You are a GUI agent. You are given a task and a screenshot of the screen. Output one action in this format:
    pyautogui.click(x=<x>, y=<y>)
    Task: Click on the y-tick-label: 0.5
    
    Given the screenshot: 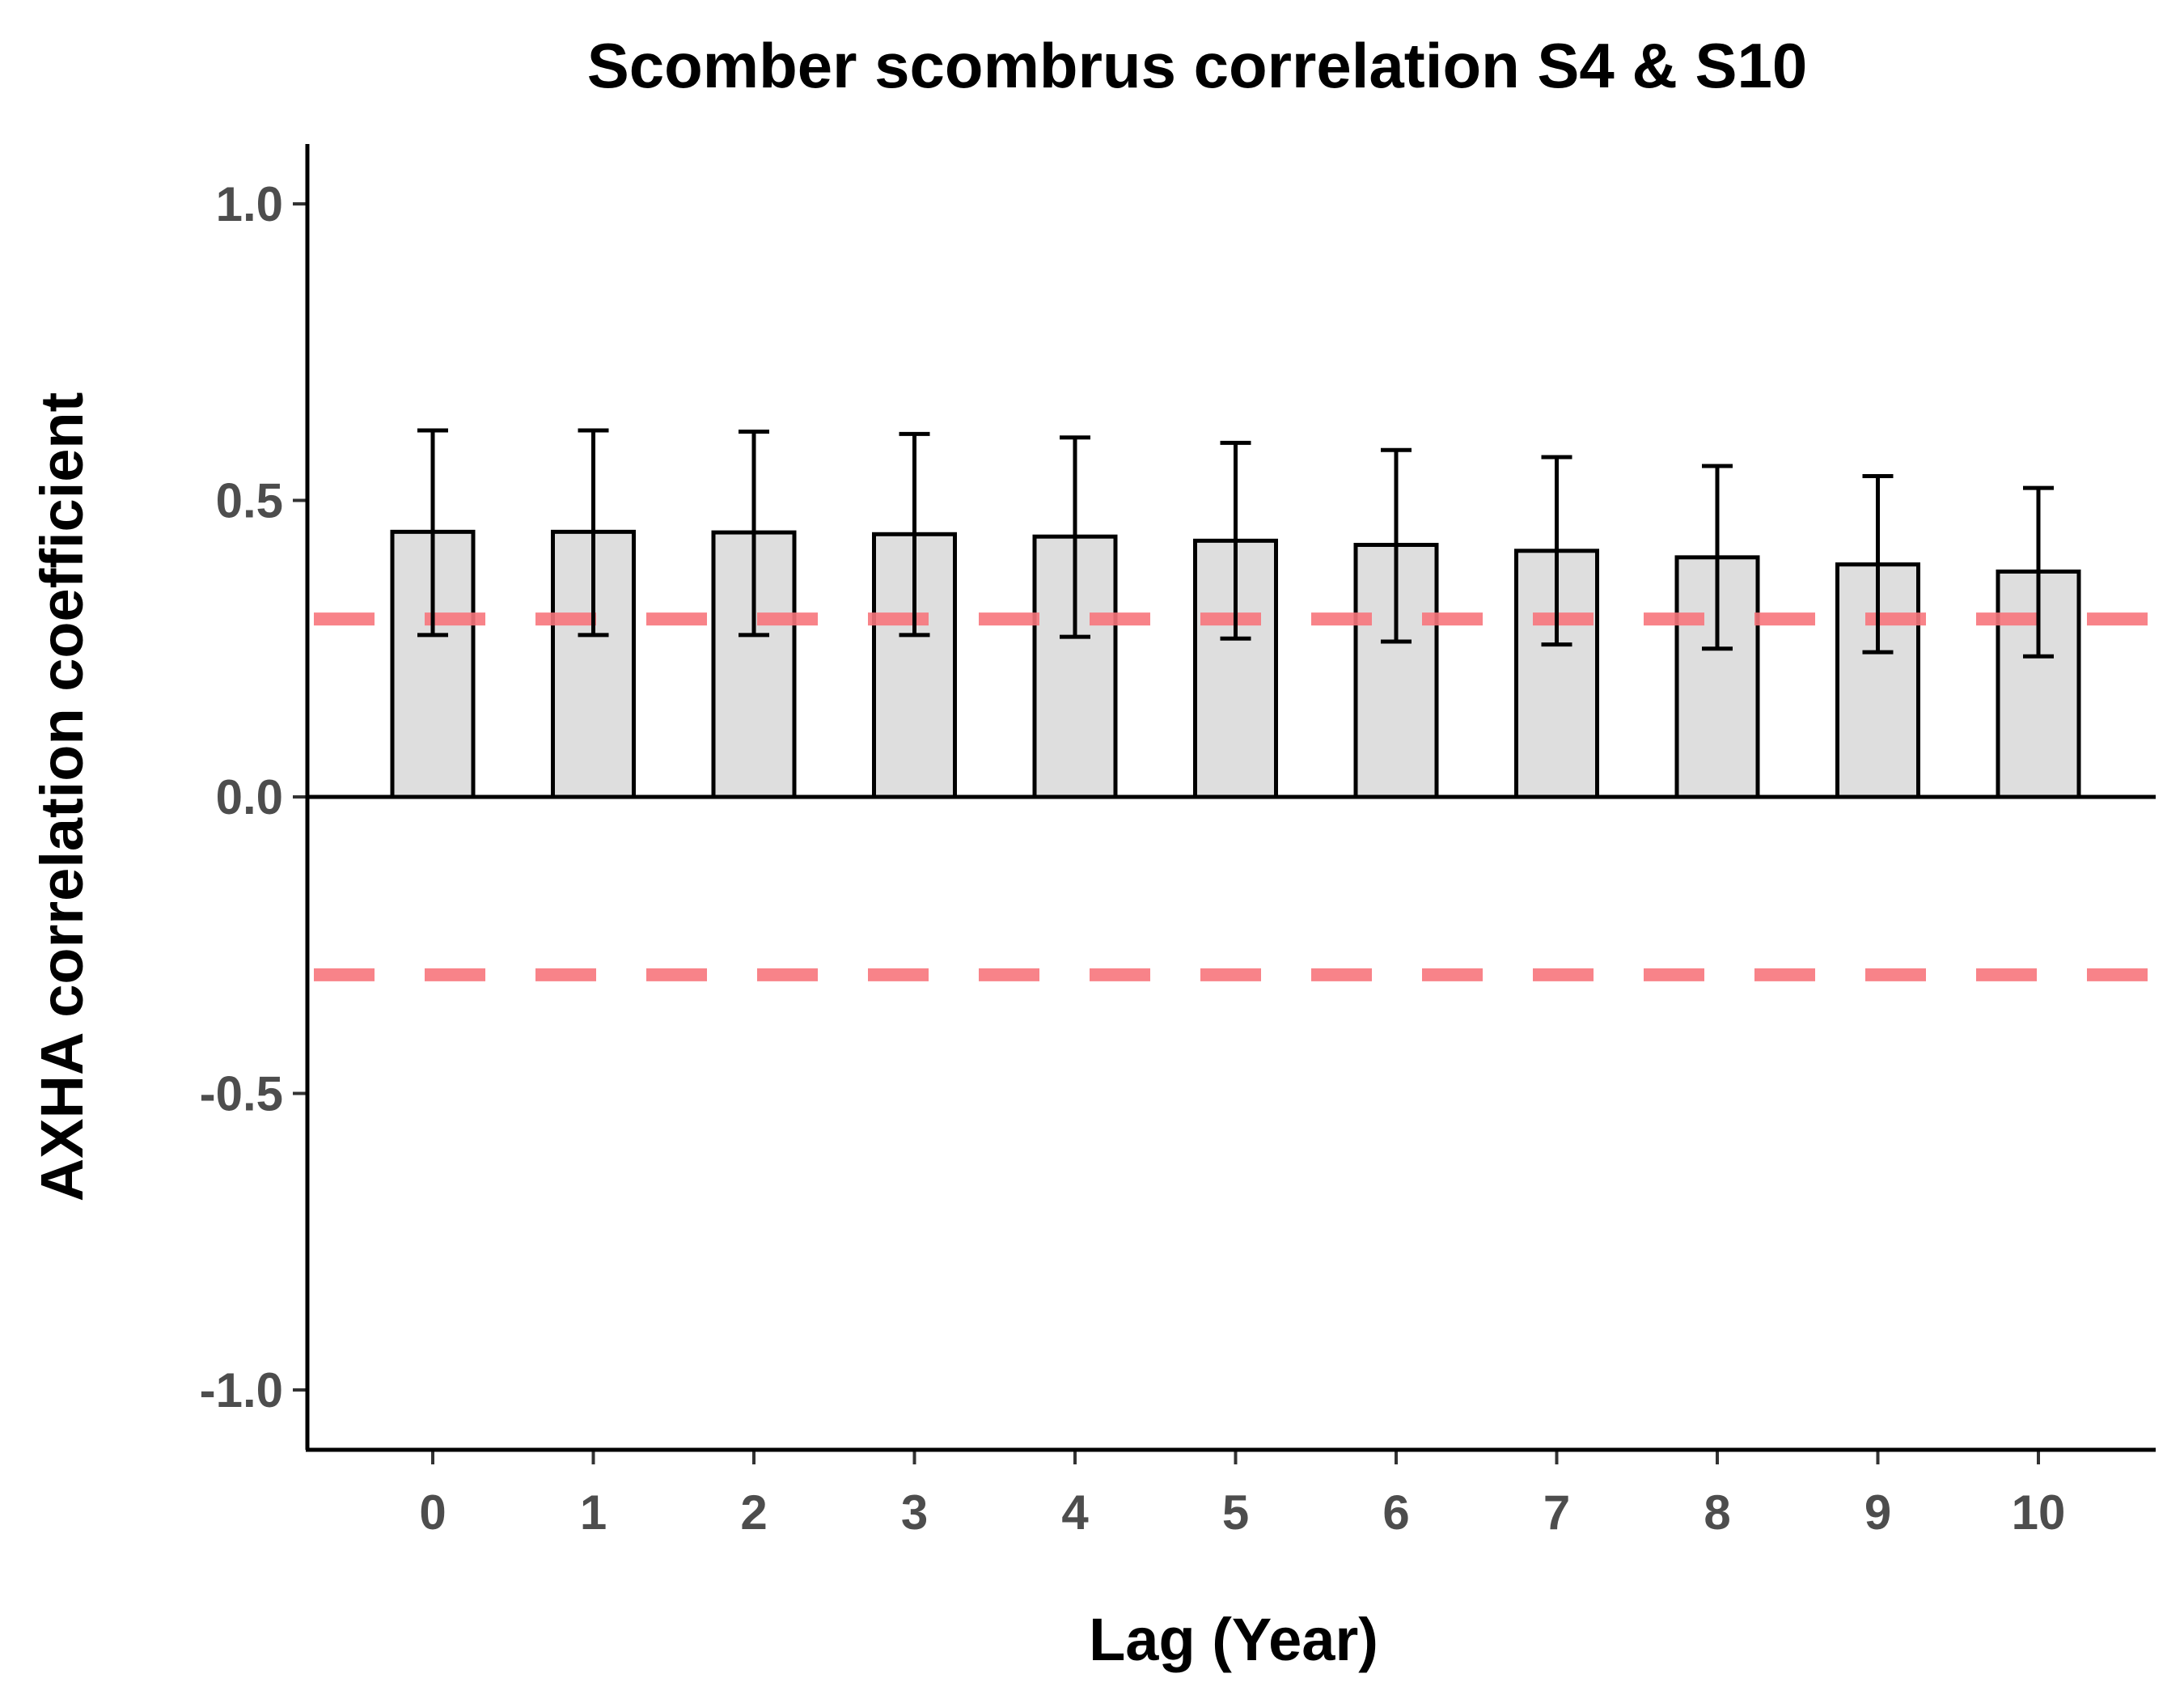 What is the action you would take?
    pyautogui.click(x=249, y=501)
    